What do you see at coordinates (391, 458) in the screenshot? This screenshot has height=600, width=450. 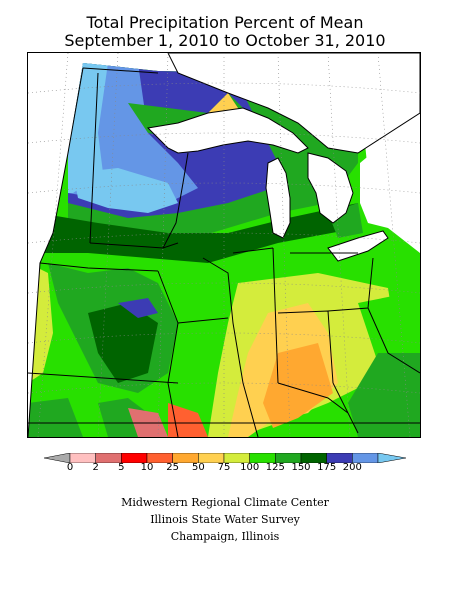 I see `legend-above-arrow` at bounding box center [391, 458].